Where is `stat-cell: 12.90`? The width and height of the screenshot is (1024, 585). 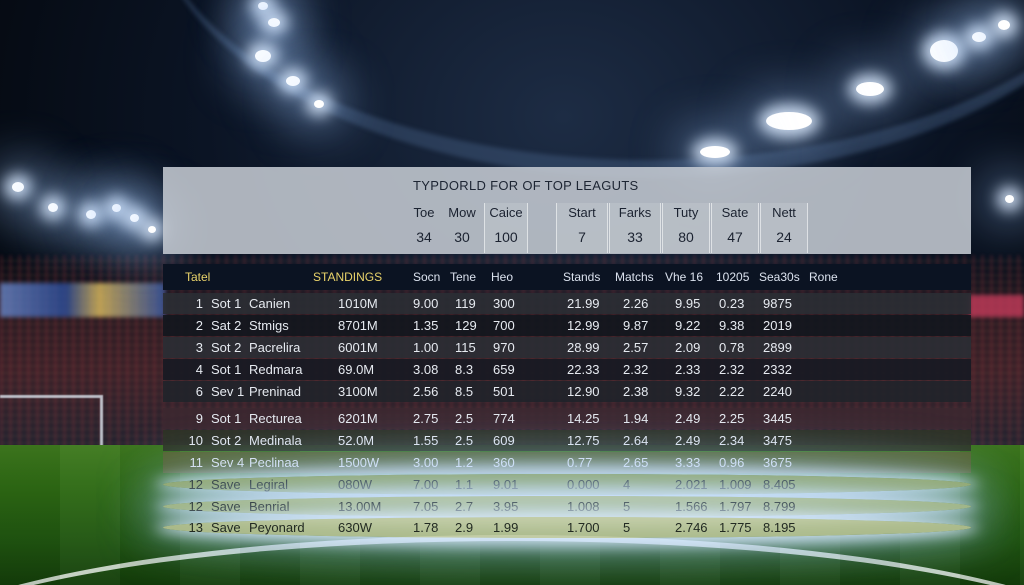 stat-cell: 12.90 is located at coordinates (583, 391).